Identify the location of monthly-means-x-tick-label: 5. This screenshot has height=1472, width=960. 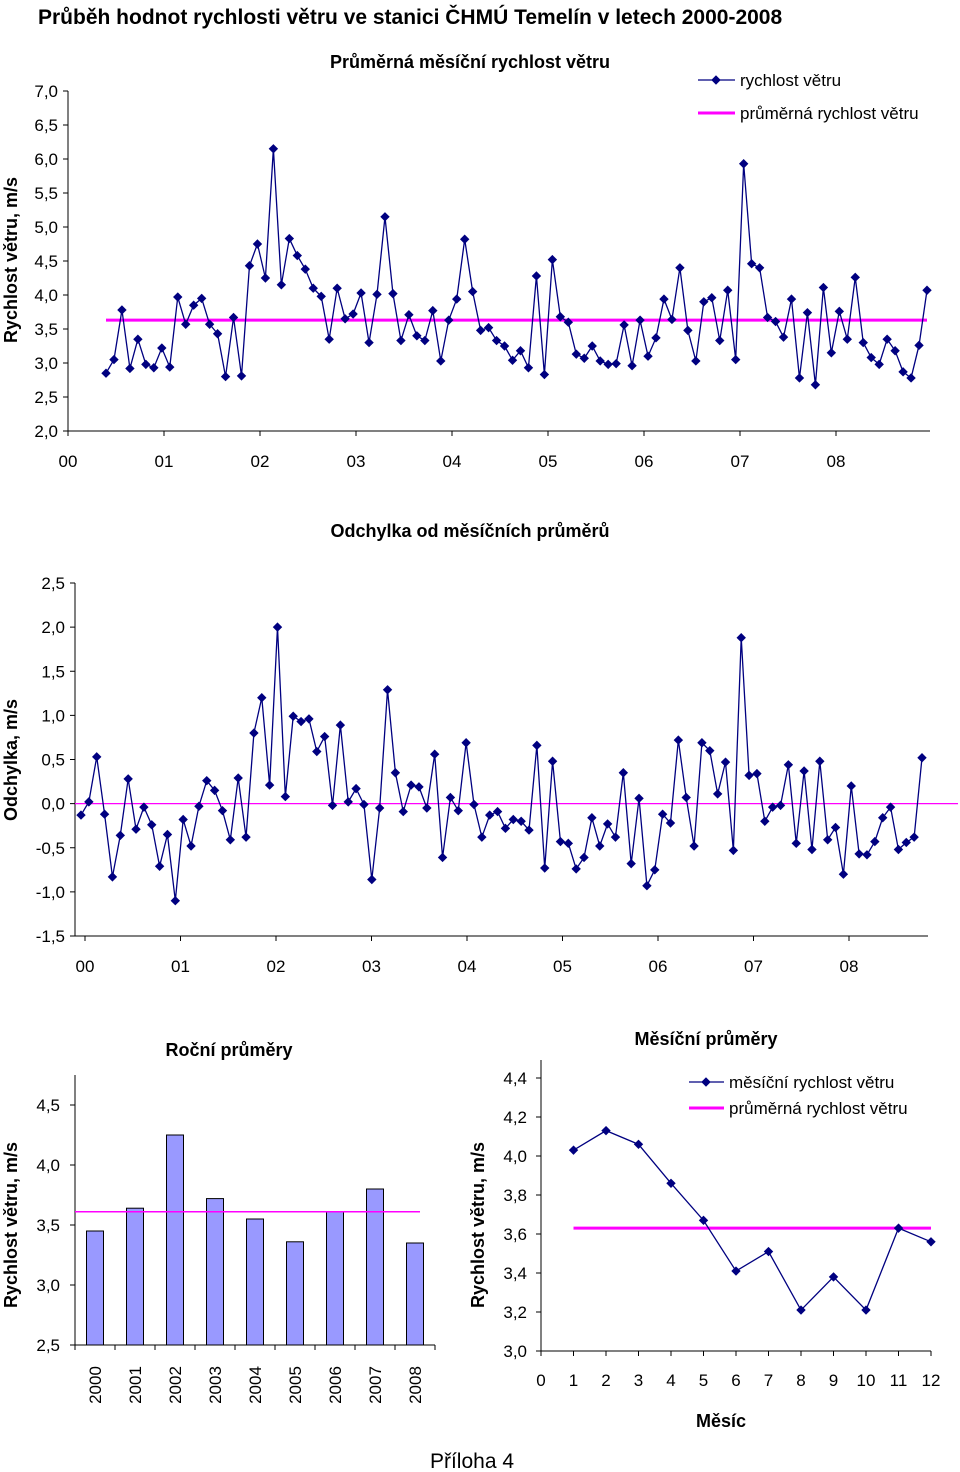
(703, 1380).